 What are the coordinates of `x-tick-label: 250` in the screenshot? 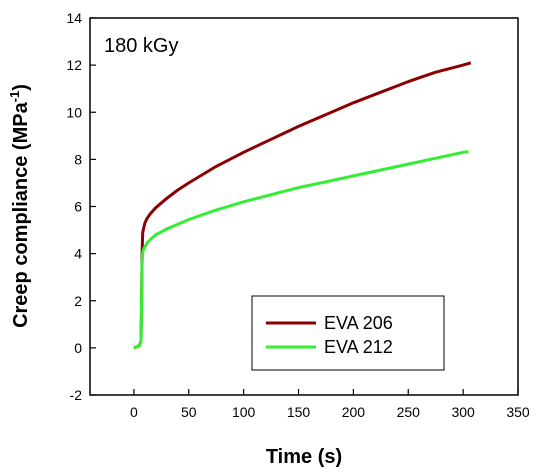 It's located at (409, 412).